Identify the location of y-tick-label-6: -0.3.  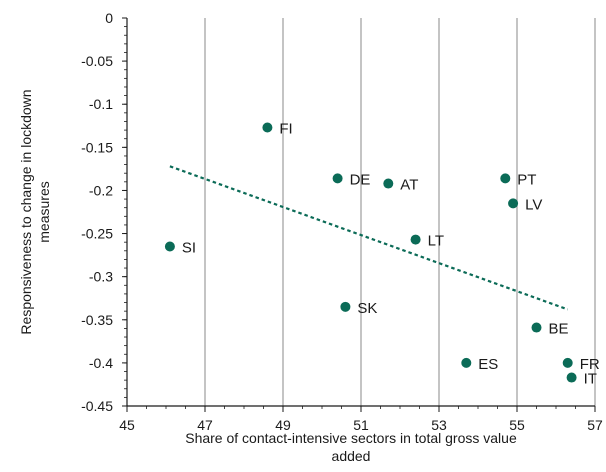
(101, 277).